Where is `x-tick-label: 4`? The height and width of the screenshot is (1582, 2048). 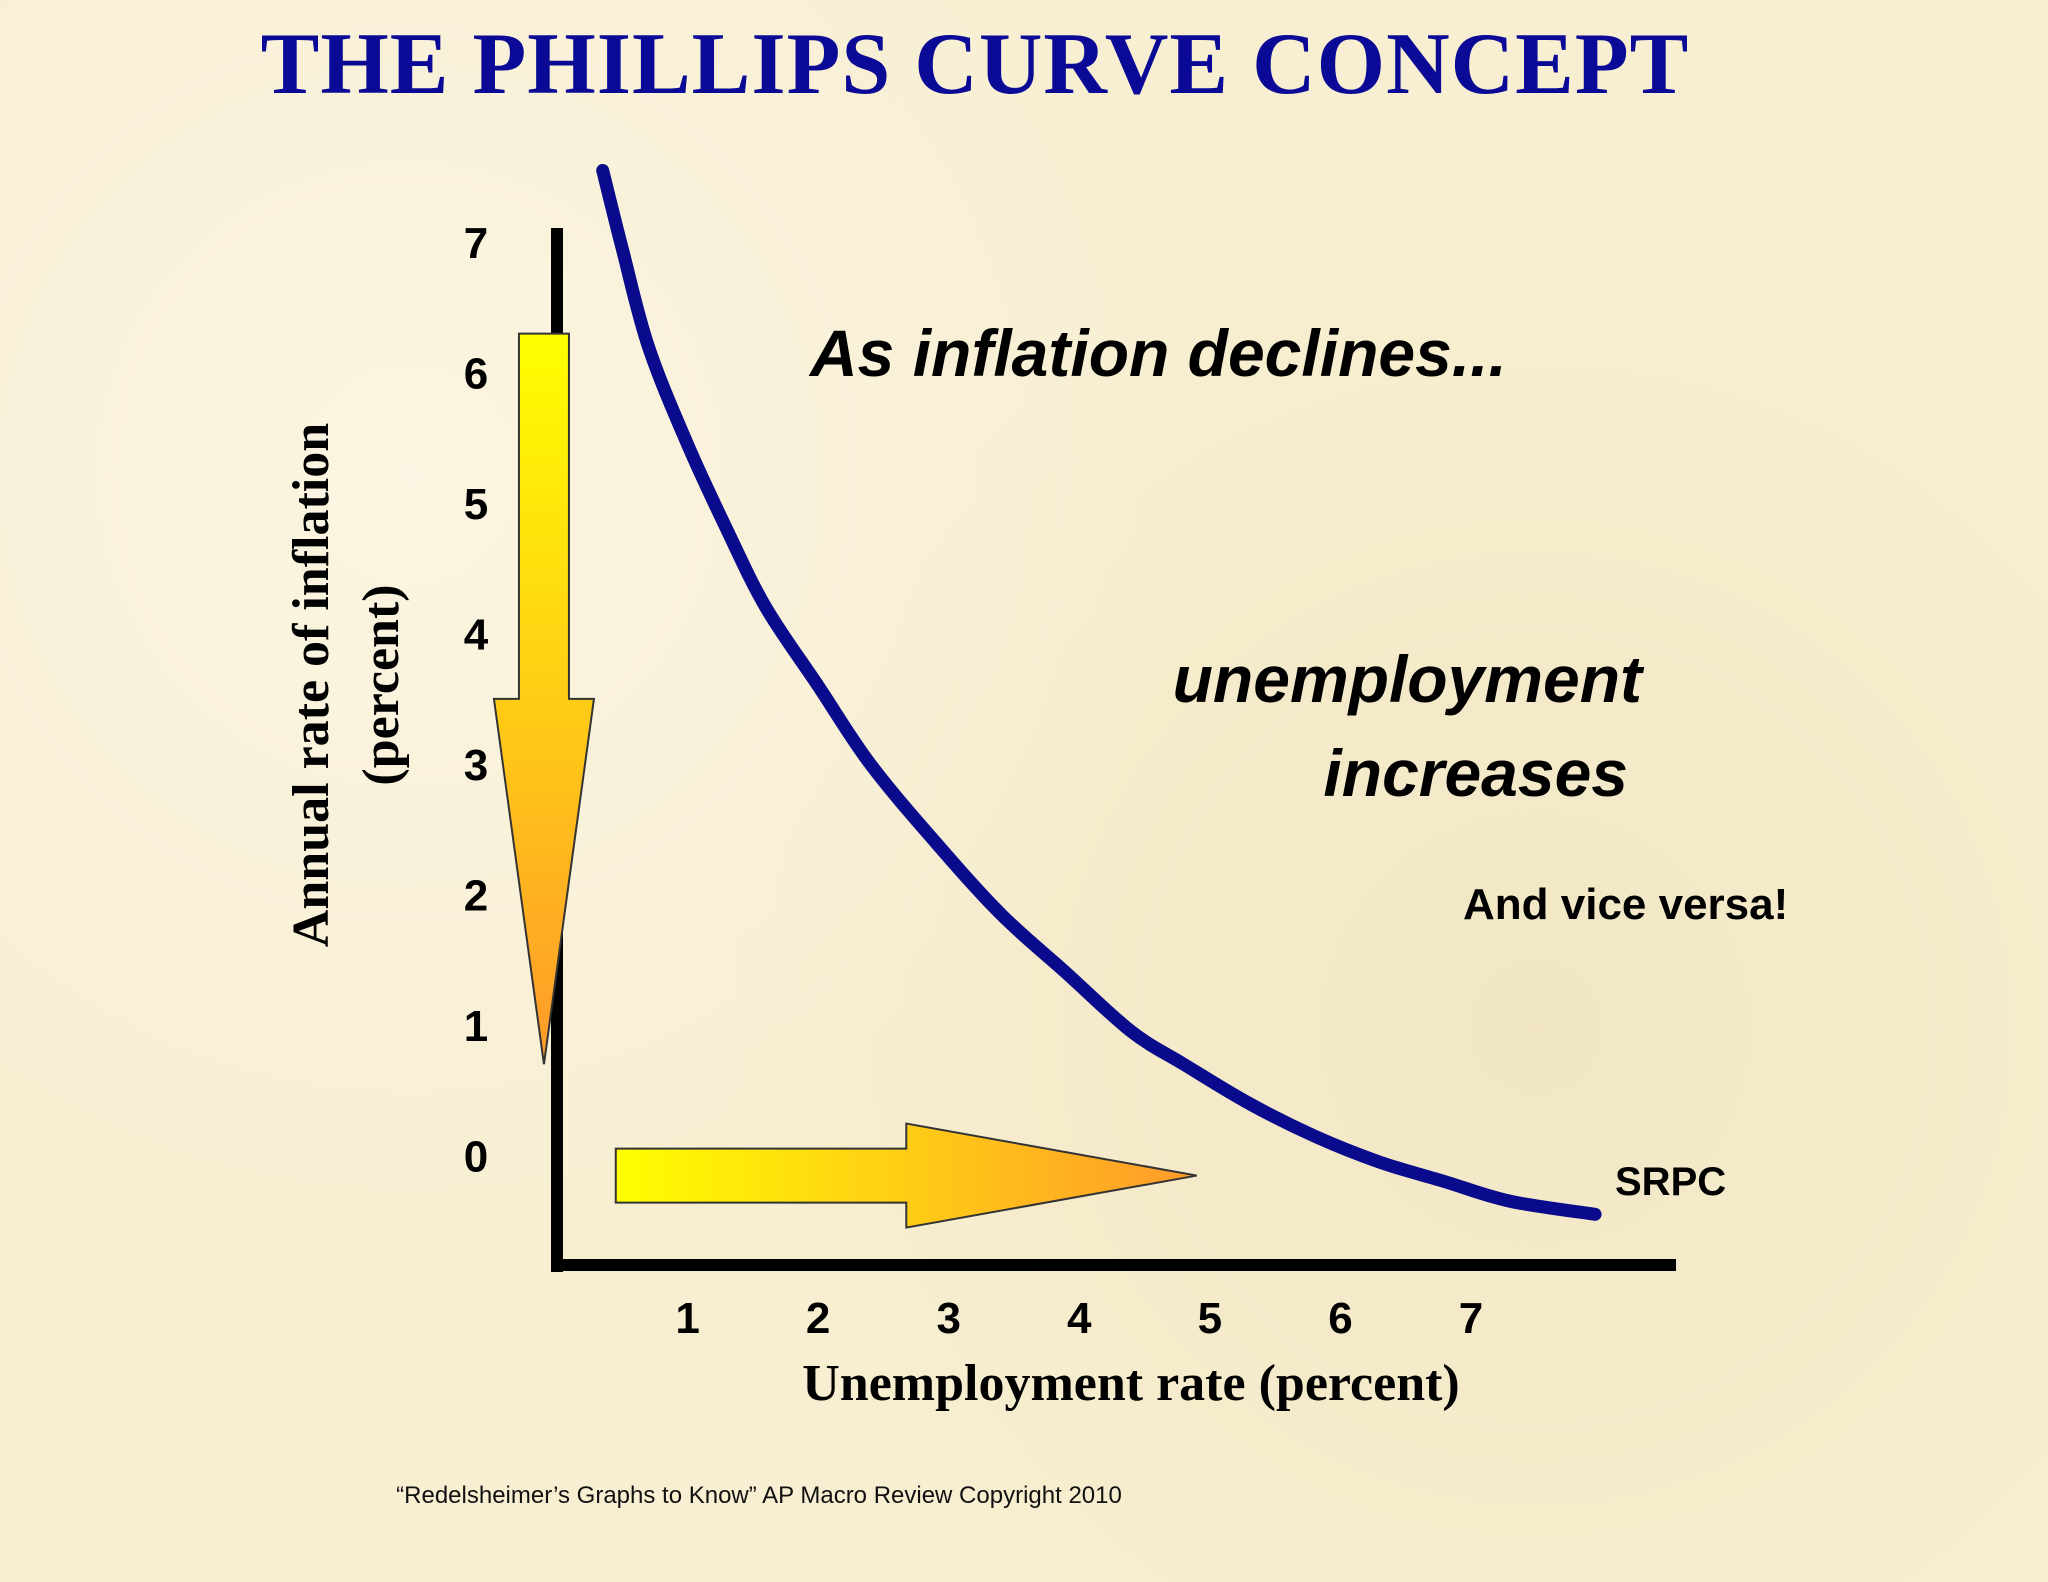 x-tick-label: 4 is located at coordinates (1079, 1318).